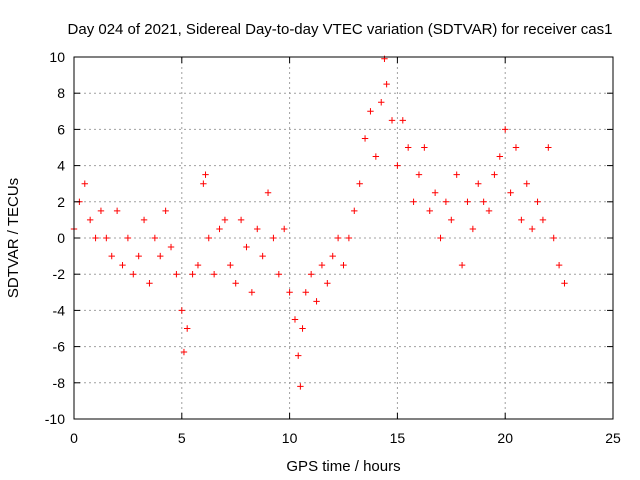 The height and width of the screenshot is (480, 640). I want to click on x-tick-label: 15, so click(398, 438).